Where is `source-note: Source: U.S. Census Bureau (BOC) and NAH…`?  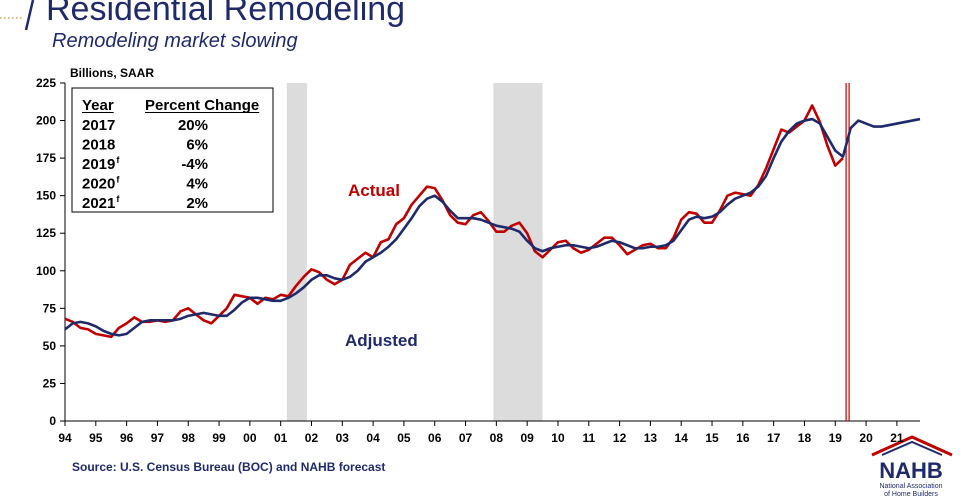 source-note: Source: U.S. Census Bureau (BOC) and NAH… is located at coordinates (228, 467).